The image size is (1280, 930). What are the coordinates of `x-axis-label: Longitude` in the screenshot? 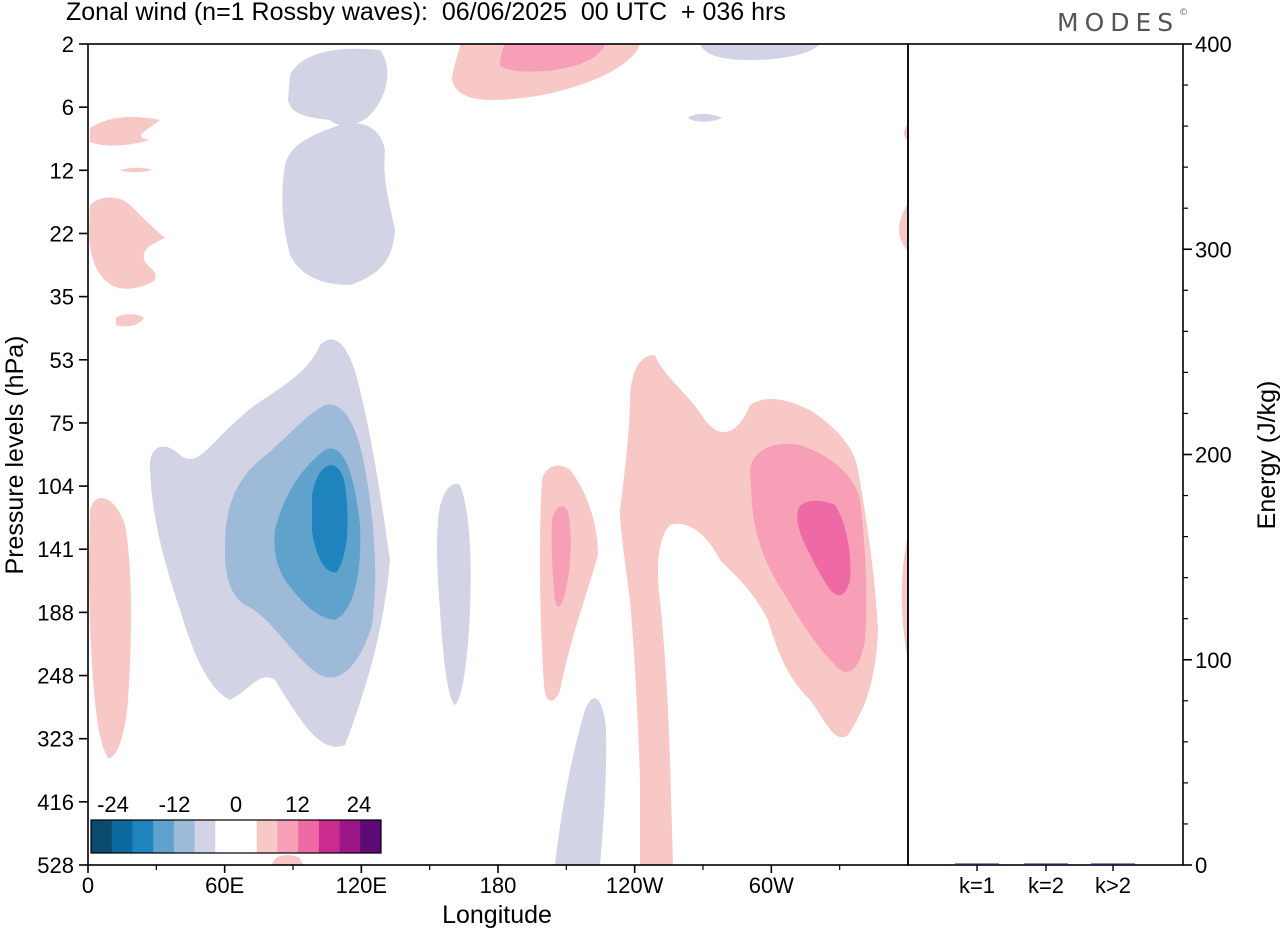 It's located at (497, 915).